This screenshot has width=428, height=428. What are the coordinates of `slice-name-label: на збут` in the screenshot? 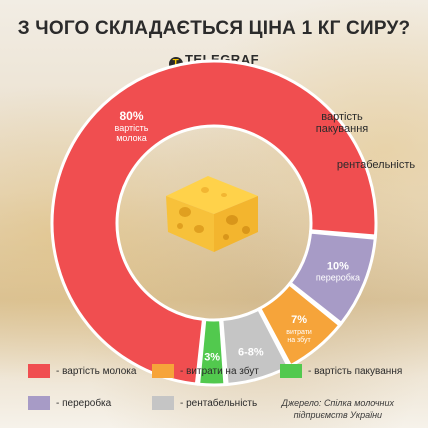 It's located at (299, 340).